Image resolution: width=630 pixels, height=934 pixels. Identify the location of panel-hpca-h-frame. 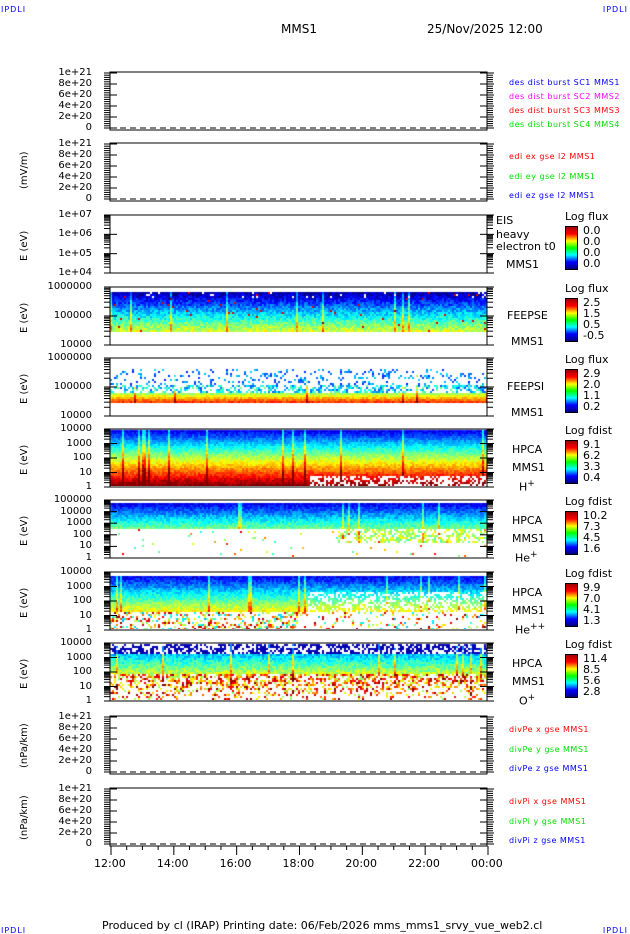
(298, 458).